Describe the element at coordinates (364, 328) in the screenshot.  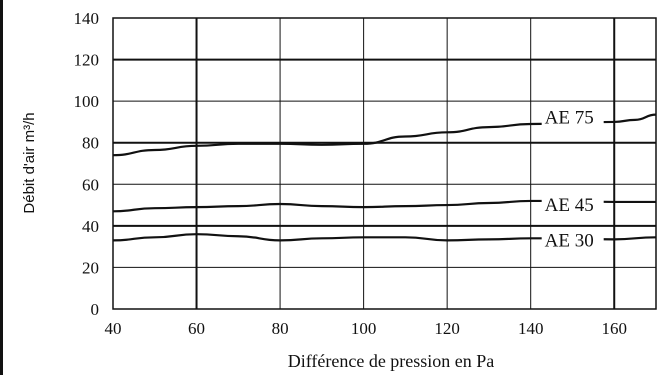
I see `x-tick-label: 100` at that location.